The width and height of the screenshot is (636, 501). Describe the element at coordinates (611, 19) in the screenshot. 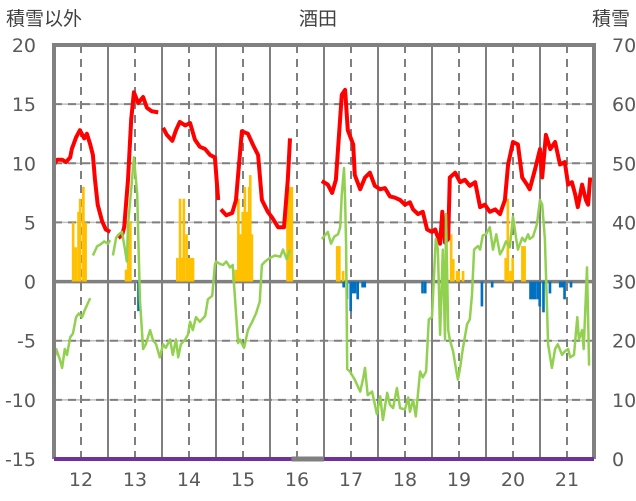

I see `right-axis-title: 積雪` at that location.